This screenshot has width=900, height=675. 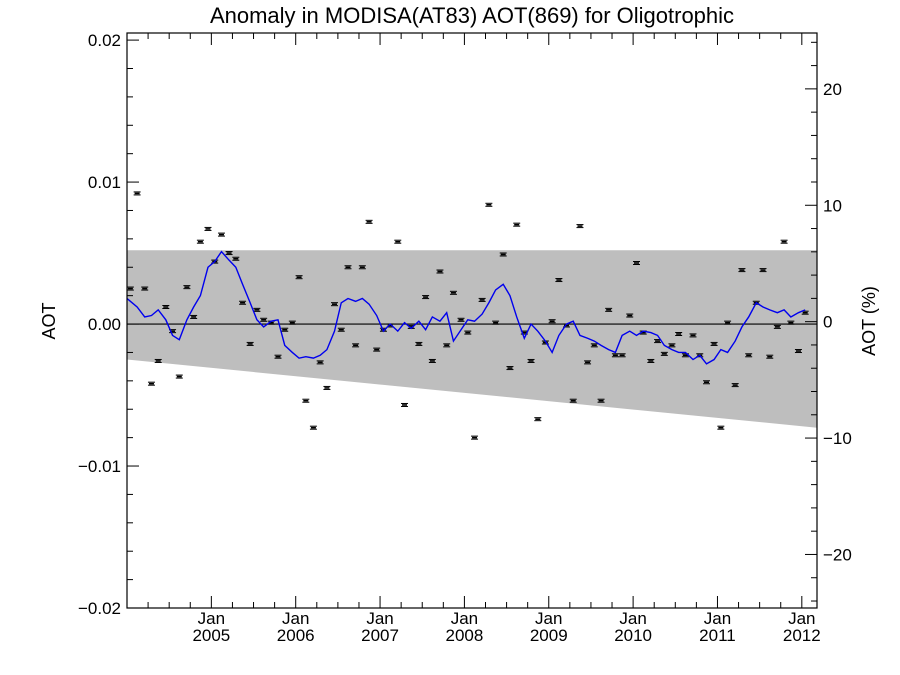 I want to click on y-left-tick-label: −0.02, so click(x=99, y=608).